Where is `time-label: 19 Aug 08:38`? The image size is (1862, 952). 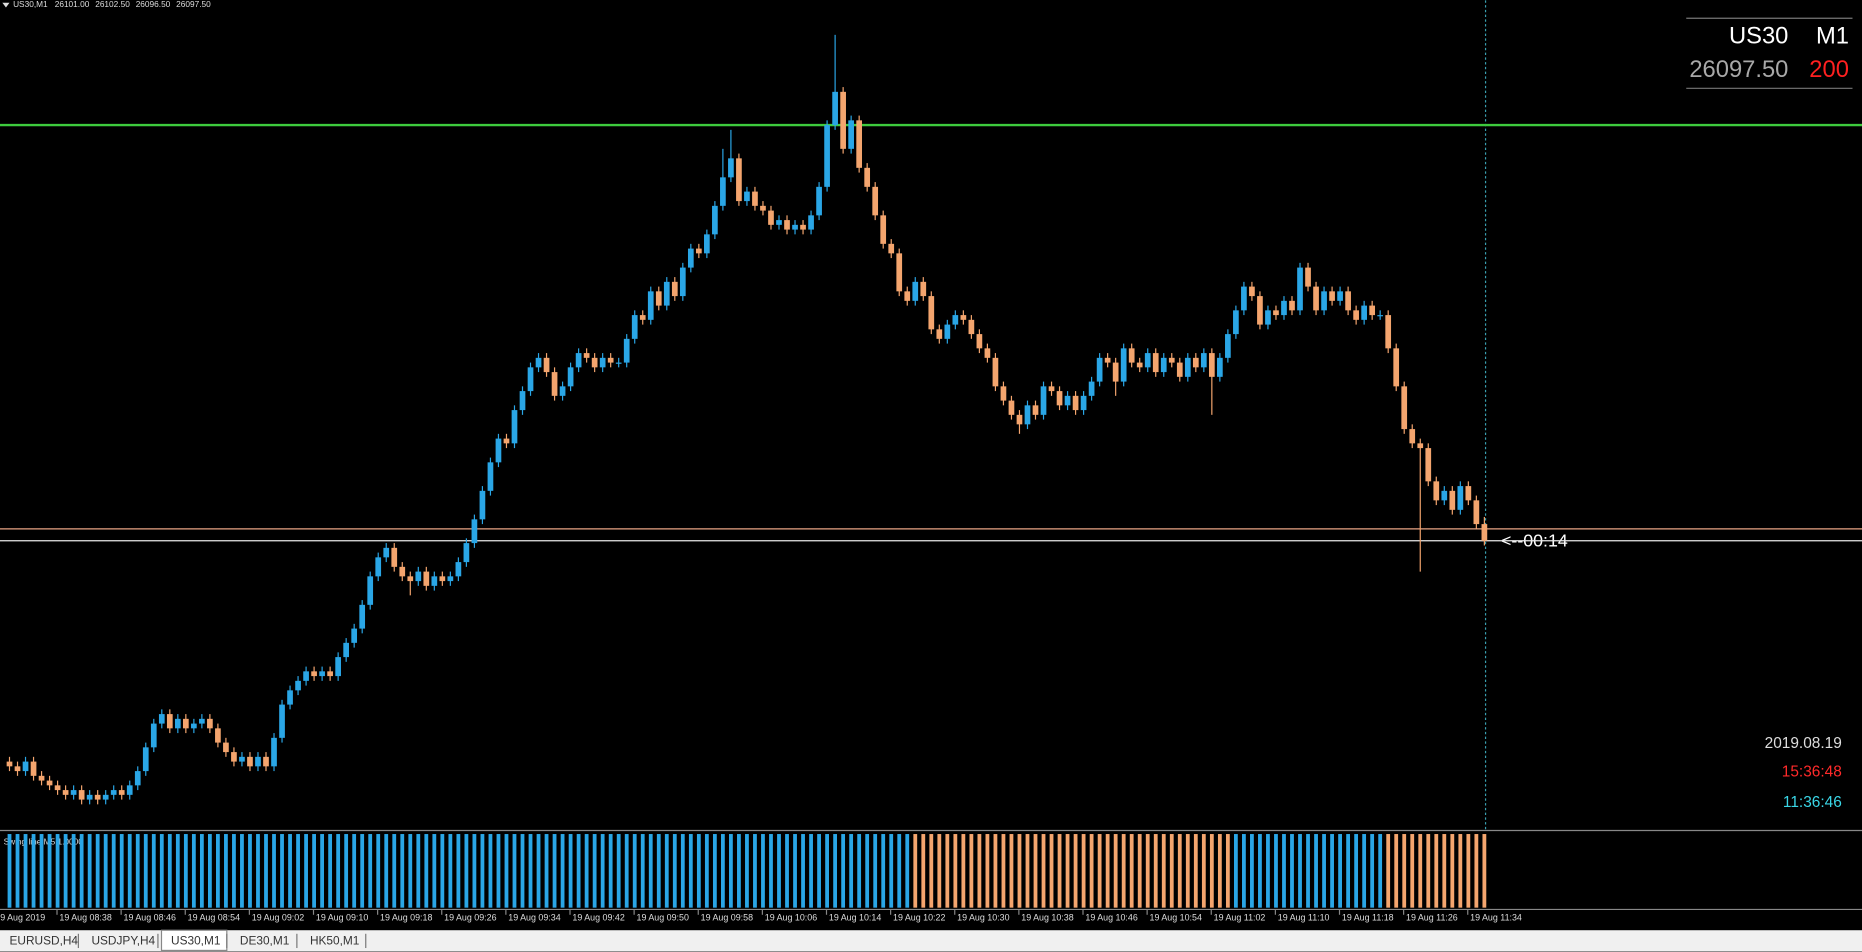 time-label: 19 Aug 08:38 is located at coordinates (85, 918).